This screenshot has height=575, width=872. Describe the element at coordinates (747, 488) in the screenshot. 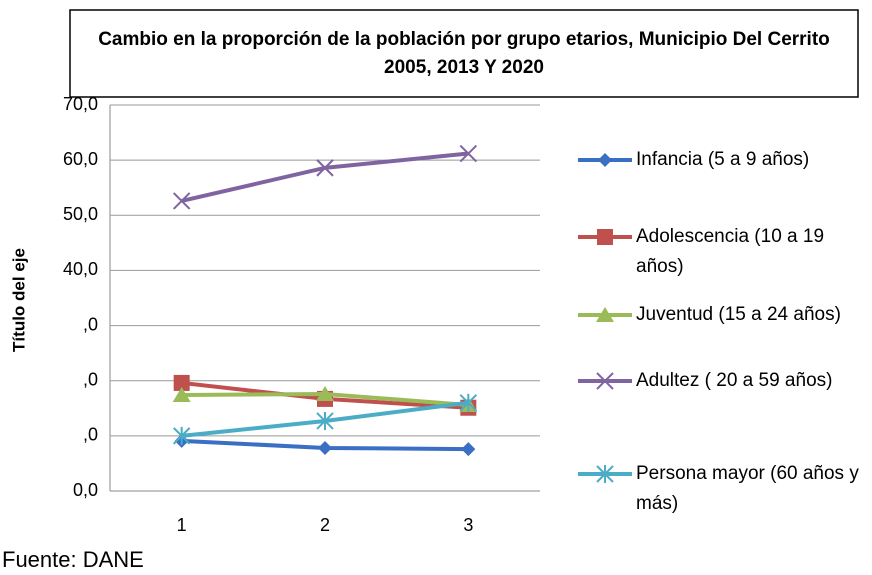

I see `legend-label: Persona mayor (60 años y más)` at that location.